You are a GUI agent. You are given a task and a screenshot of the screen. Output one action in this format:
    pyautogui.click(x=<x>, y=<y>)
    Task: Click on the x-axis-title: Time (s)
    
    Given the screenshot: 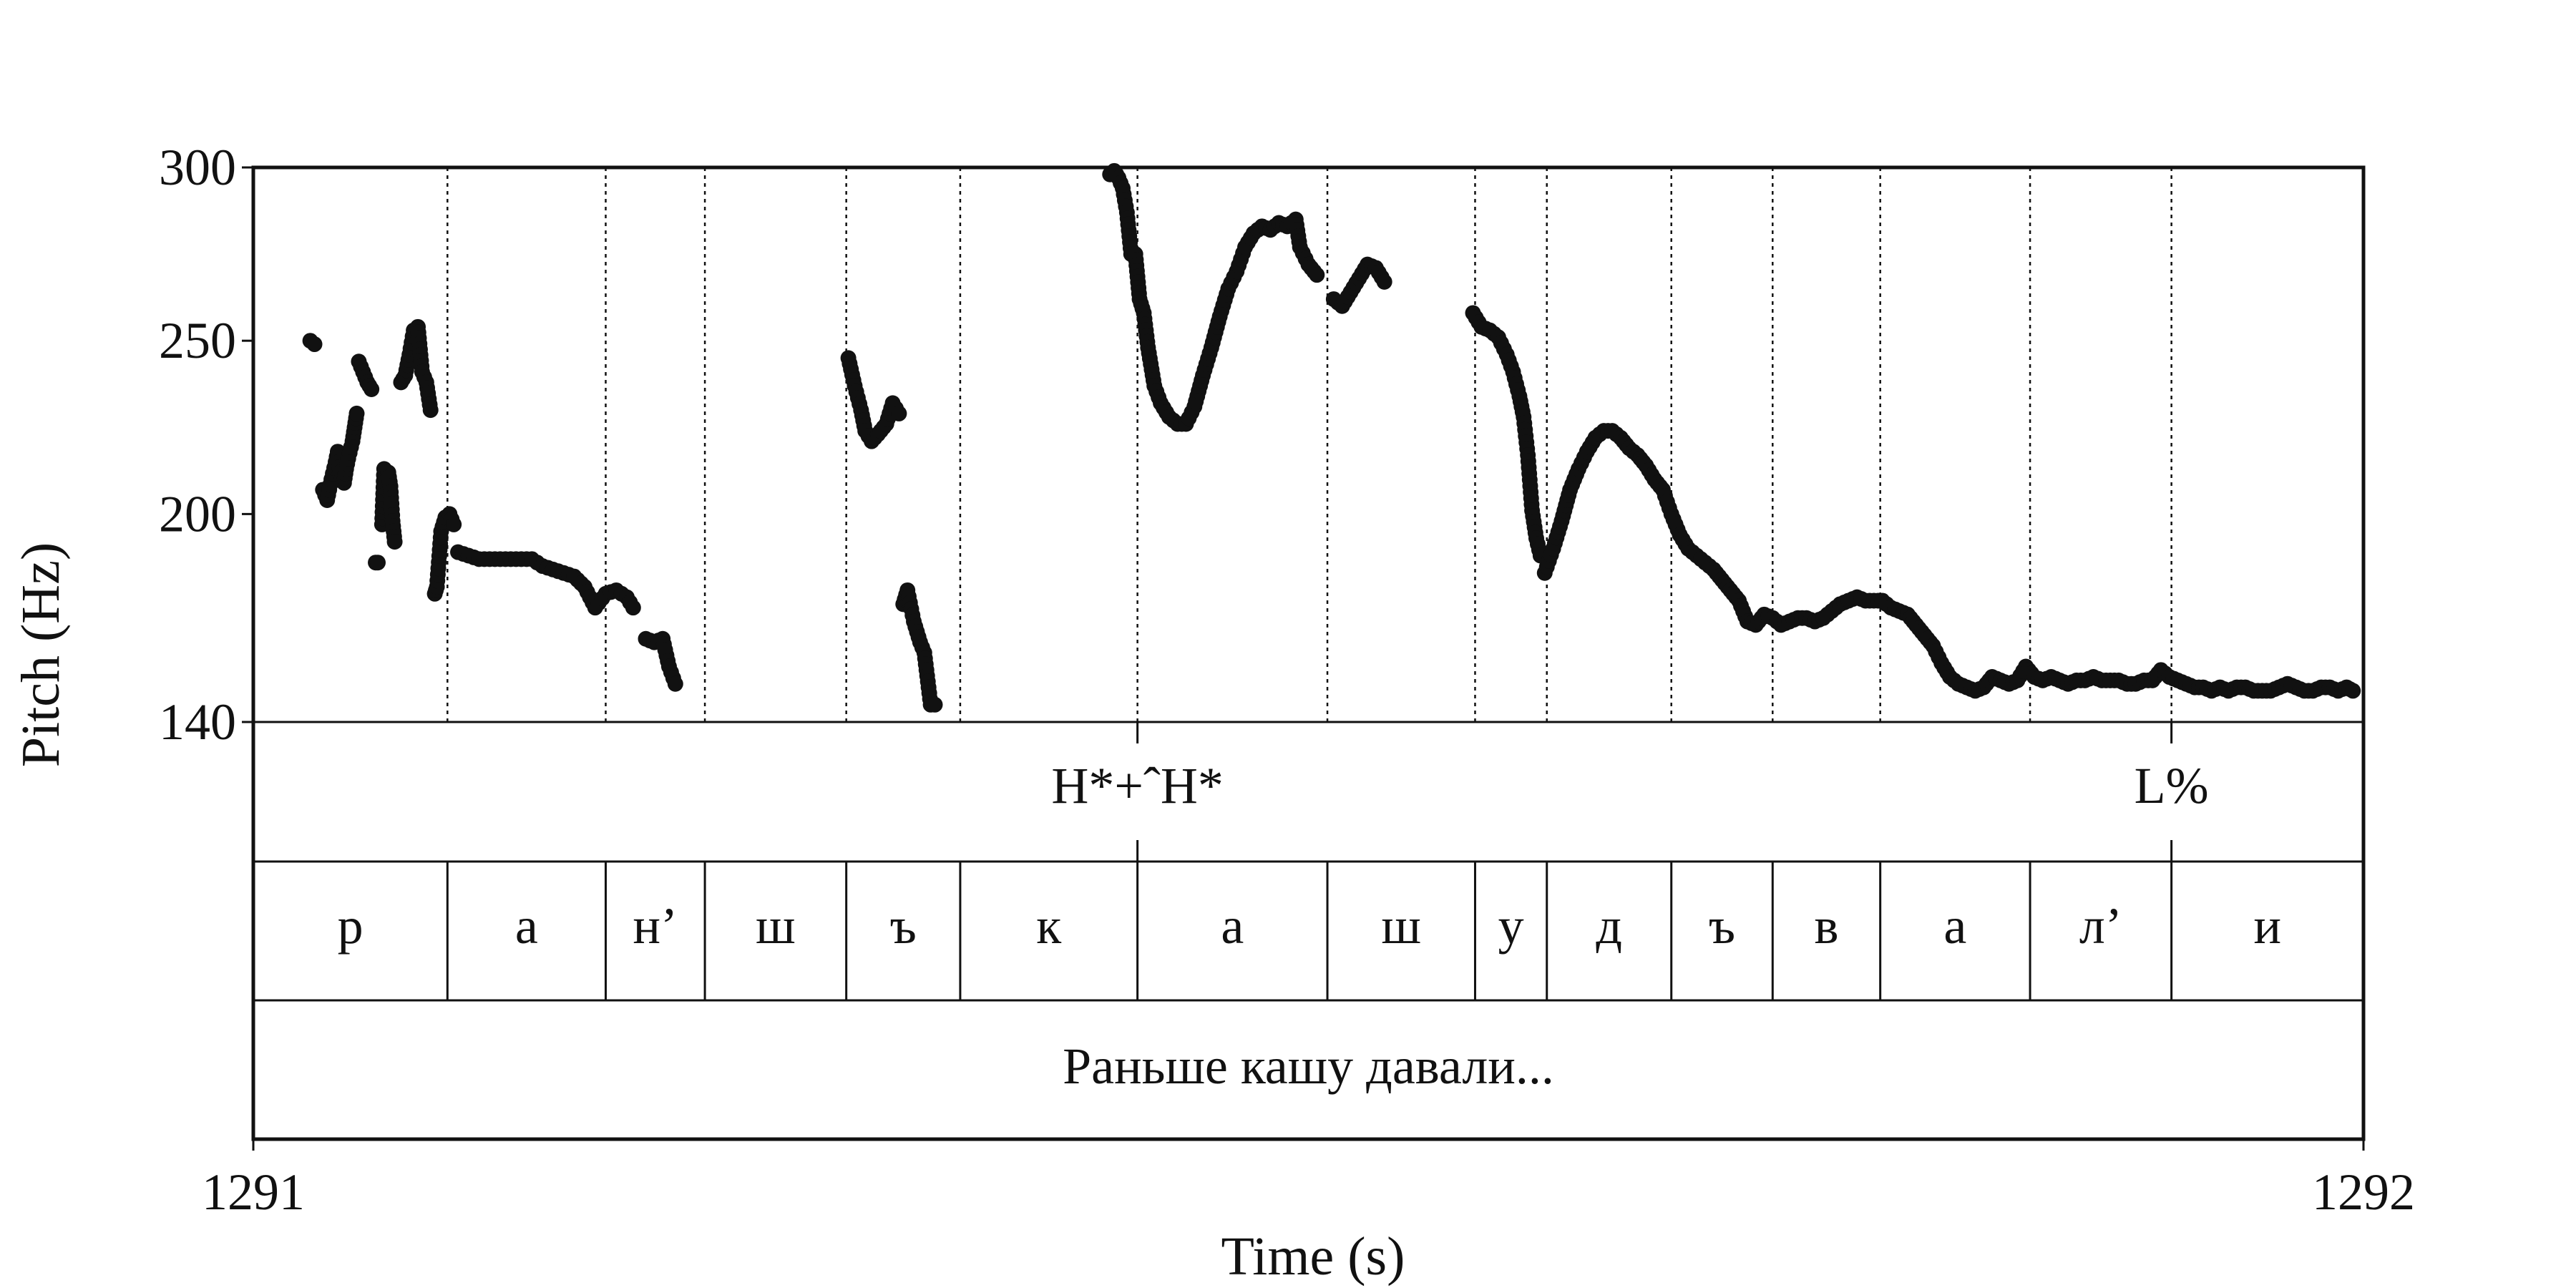 What is the action you would take?
    pyautogui.click(x=1313, y=1256)
    